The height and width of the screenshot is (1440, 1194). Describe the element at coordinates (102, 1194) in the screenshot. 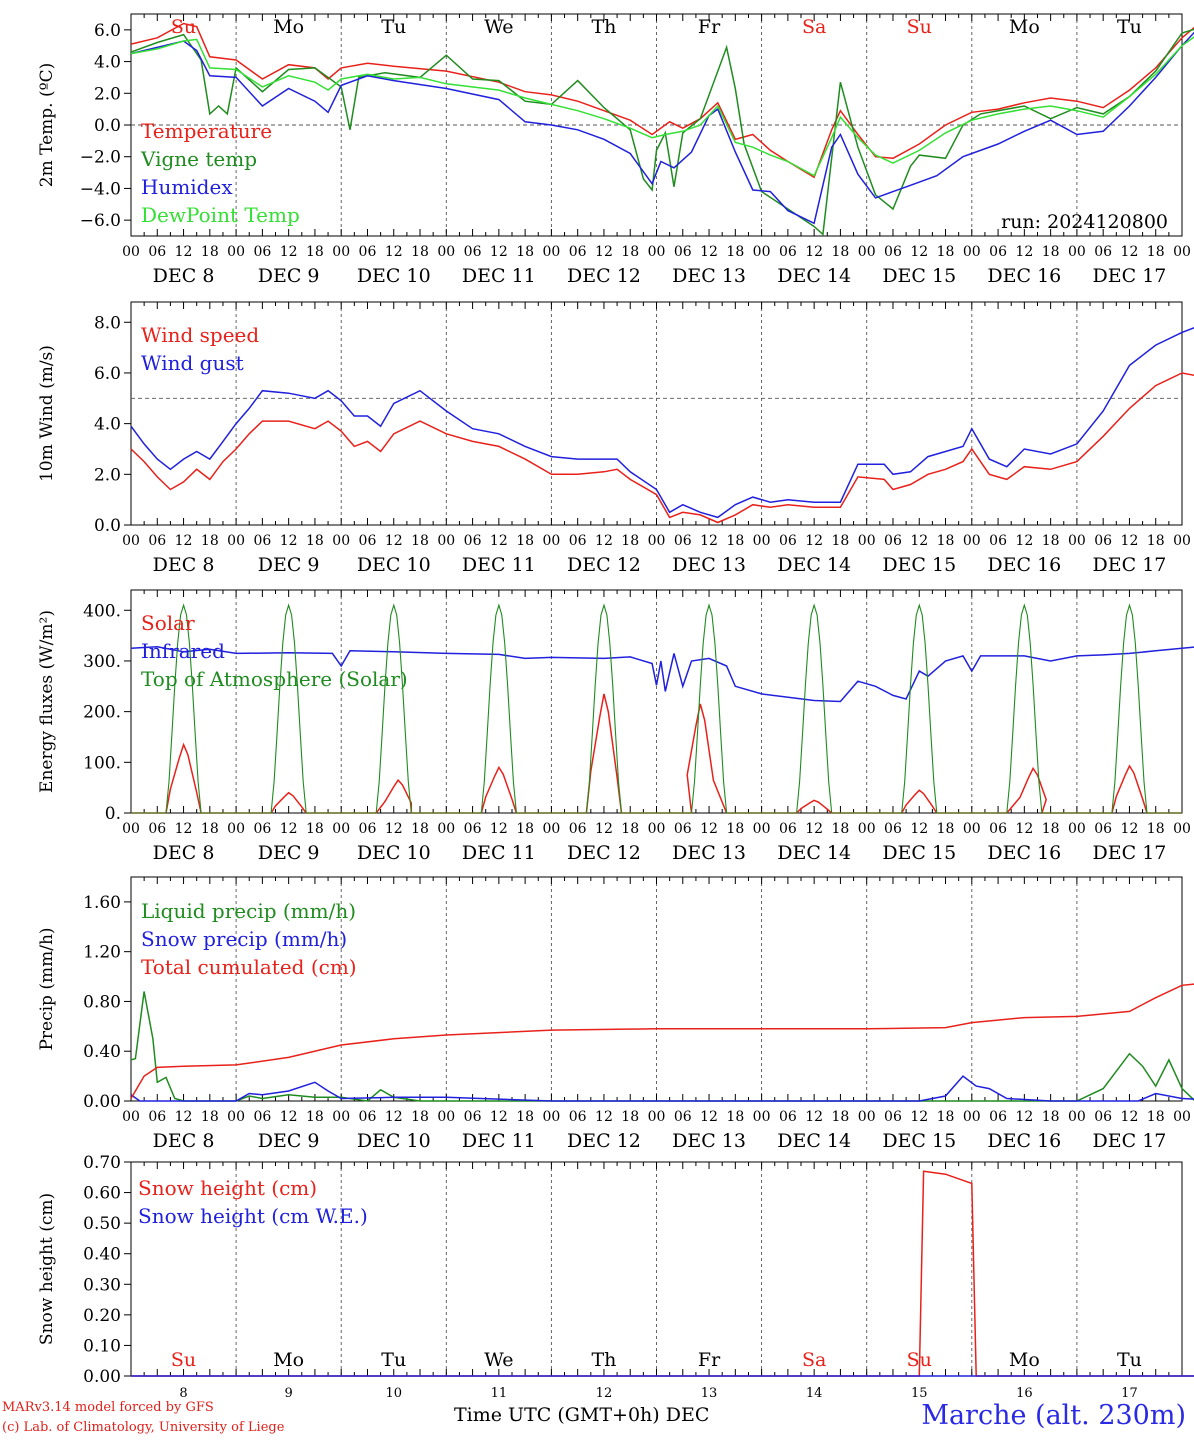

I see `y-tick-label: 0.60` at that location.